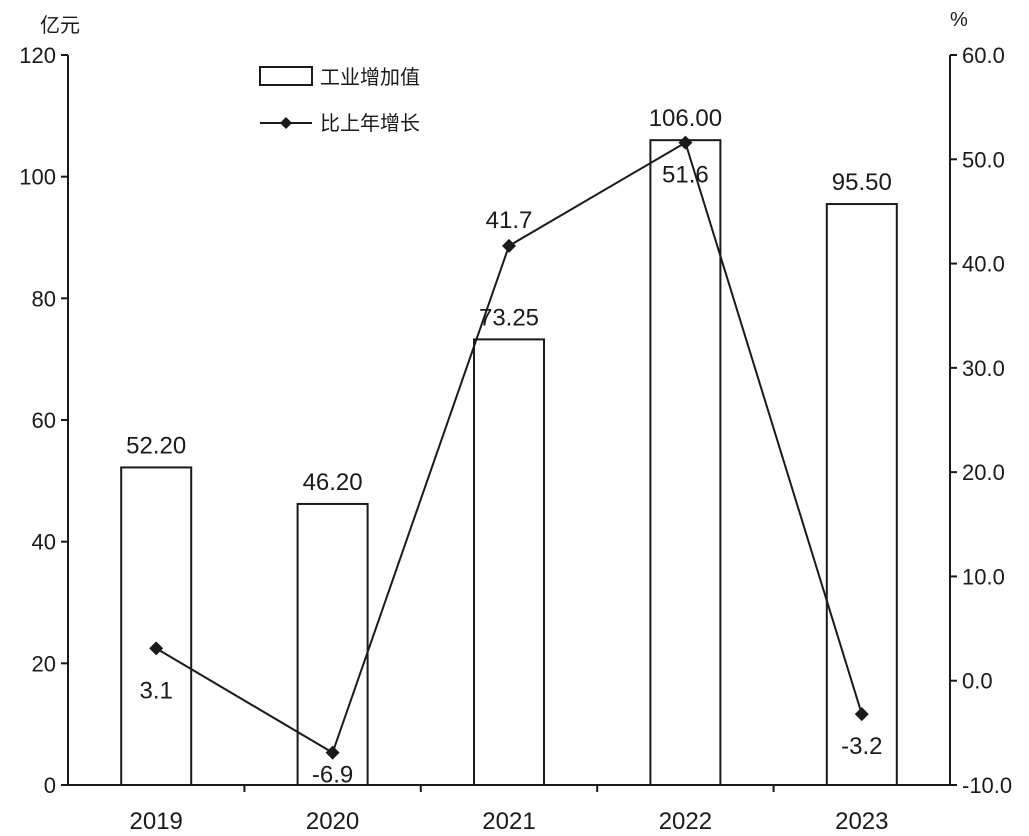 This screenshot has height=836, width=1029. I want to click on line-value-label: 3.1, so click(156, 690).